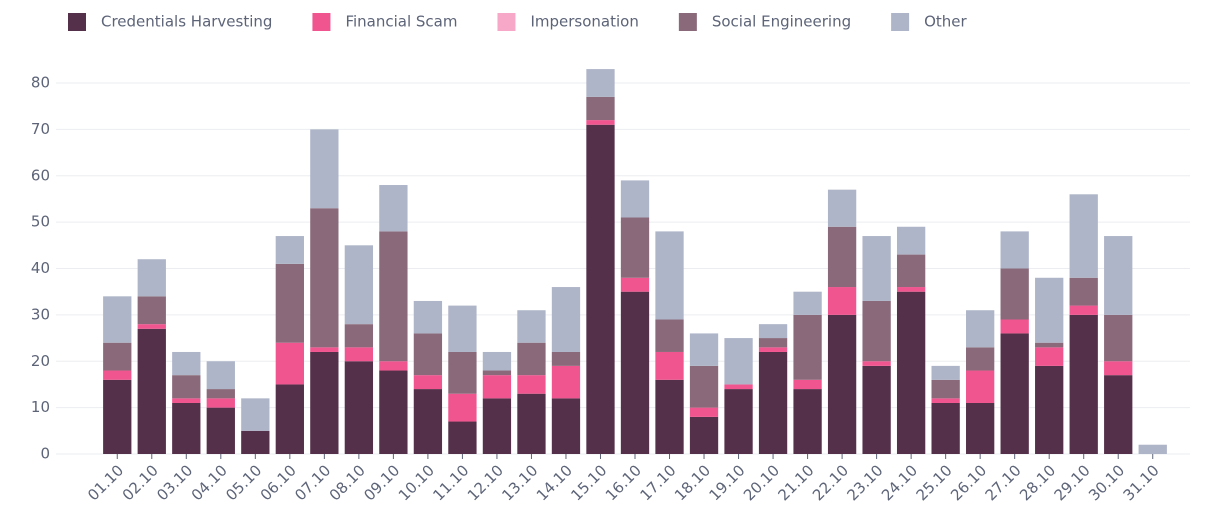  I want to click on x-tick-label: 02.10, so click(140, 482).